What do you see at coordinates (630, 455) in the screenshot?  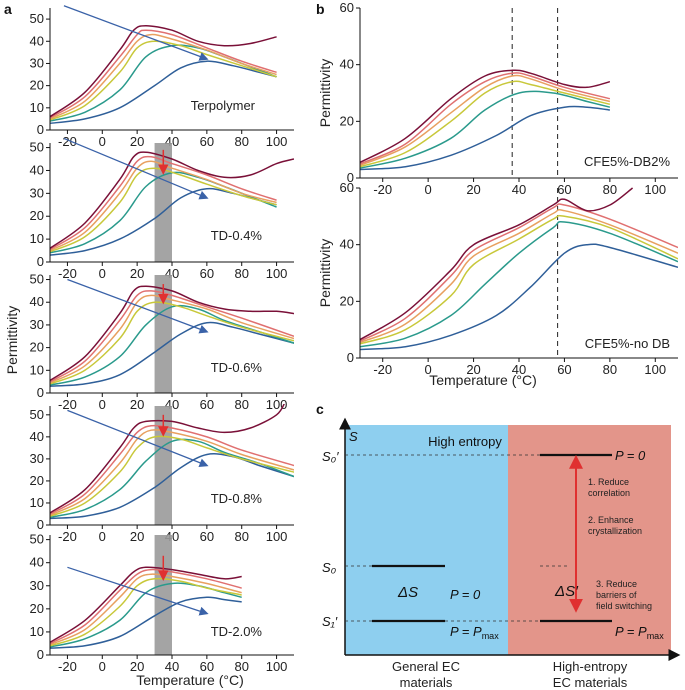 I see `p-zero-right: P = 0` at bounding box center [630, 455].